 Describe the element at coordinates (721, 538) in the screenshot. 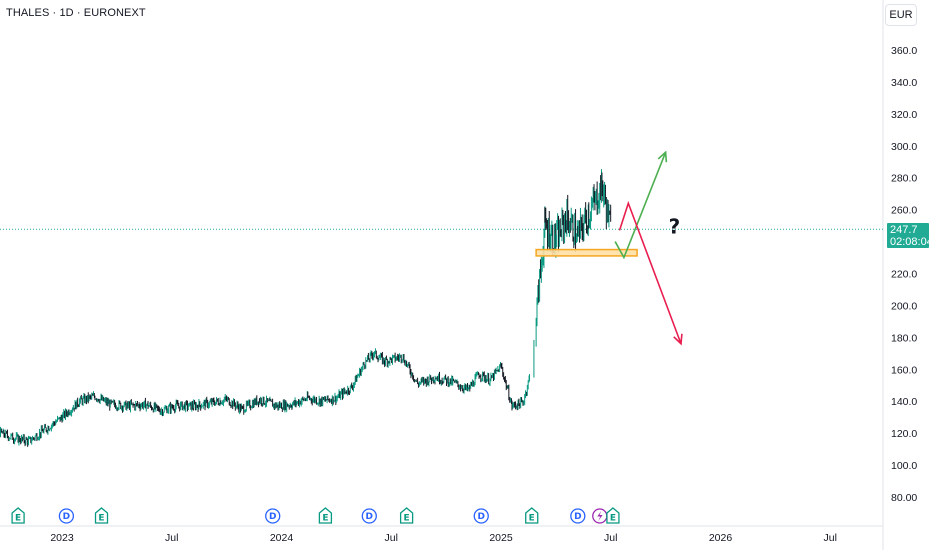

I see `x-tick-label: 2026` at that location.